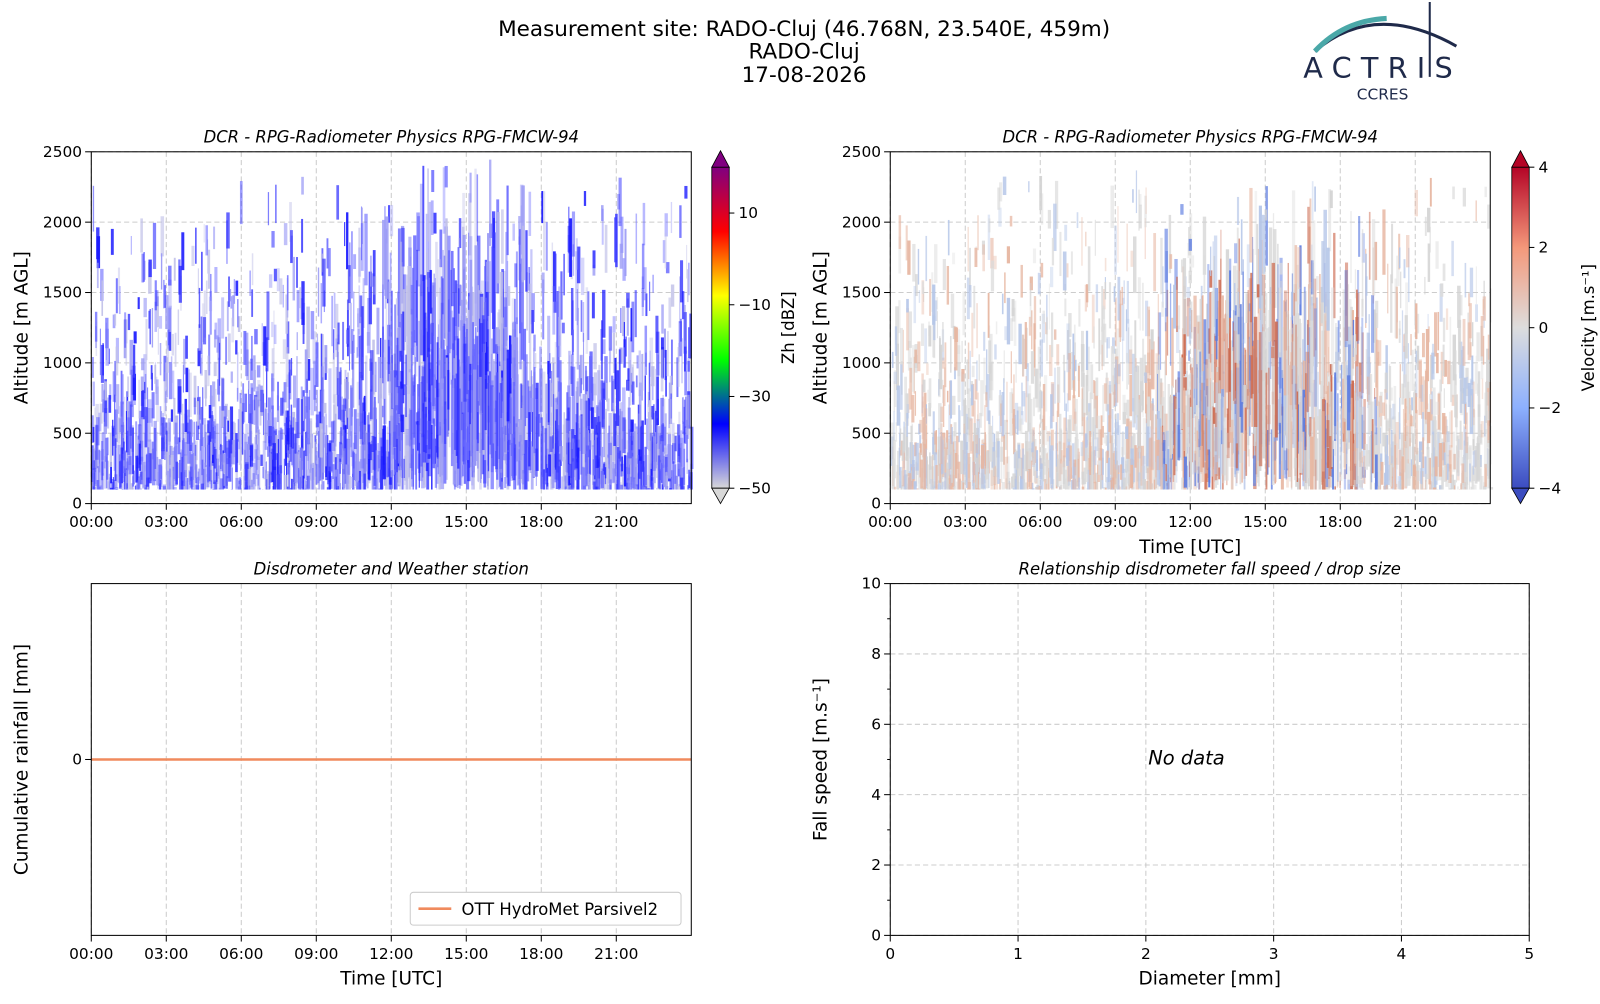  Describe the element at coordinates (316, 522) in the screenshot. I see `x-tick-label: 09:00` at that location.